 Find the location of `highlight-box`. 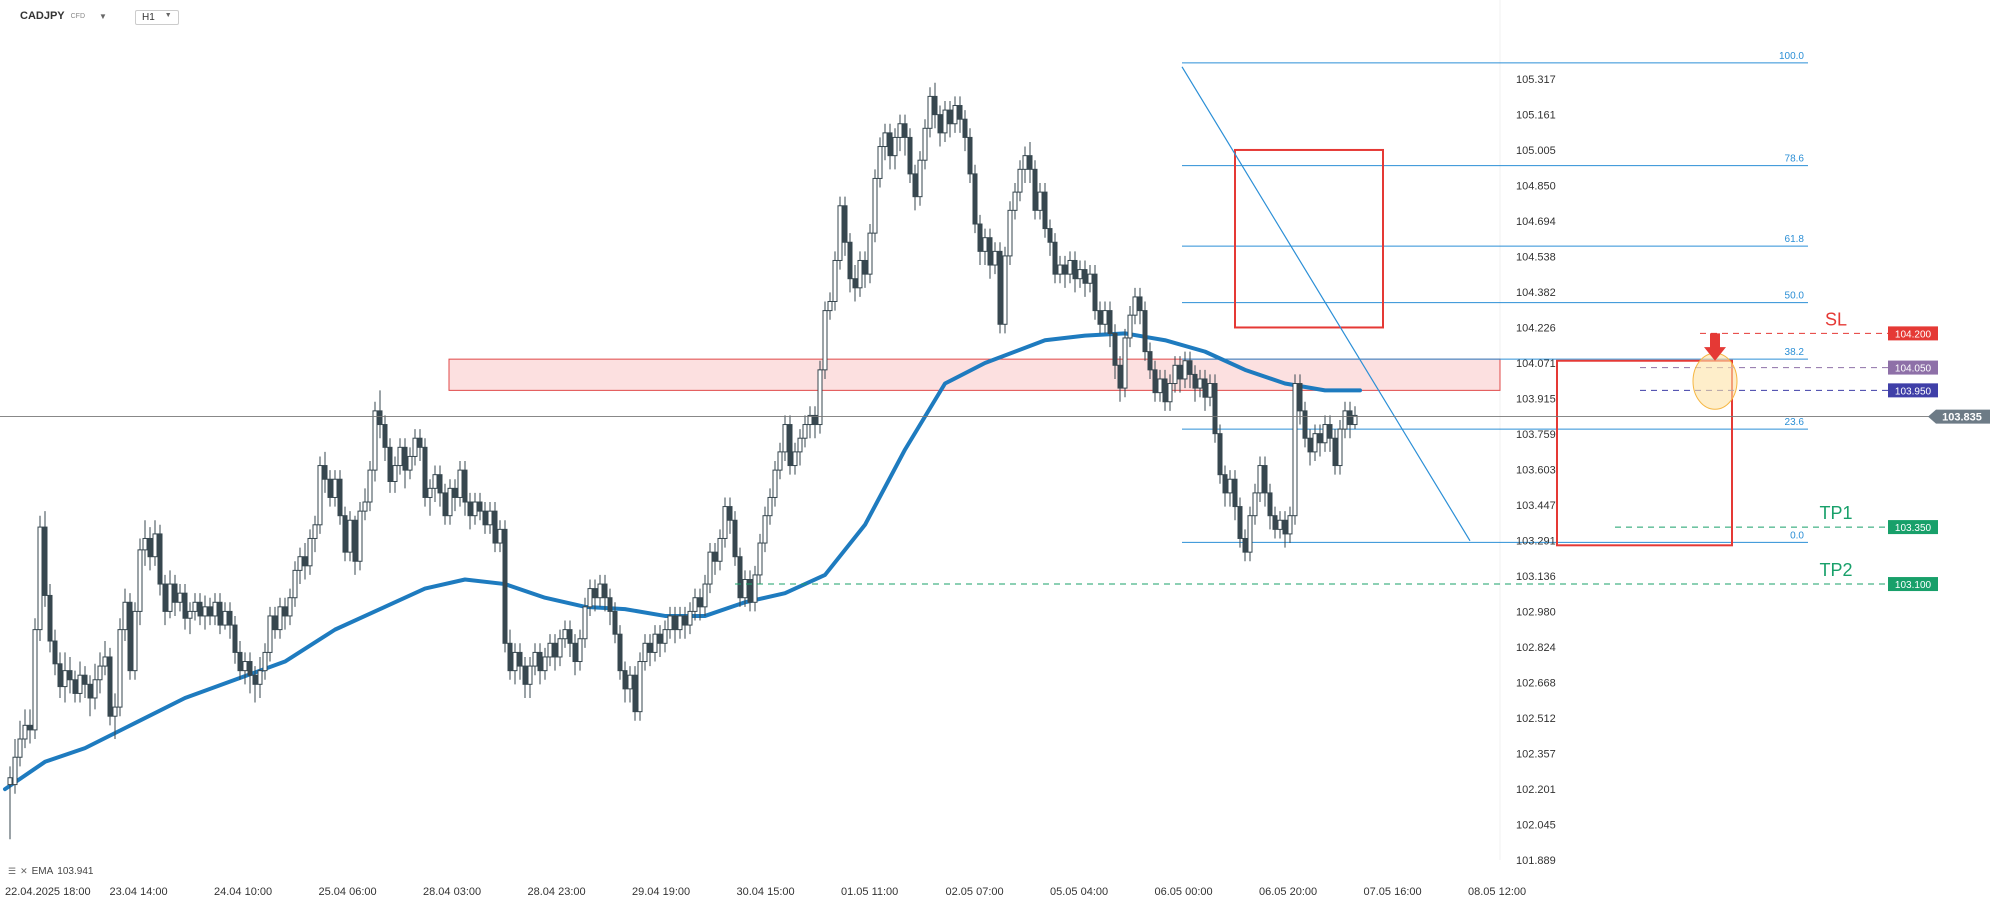

highlight-box is located at coordinates (1644, 453).